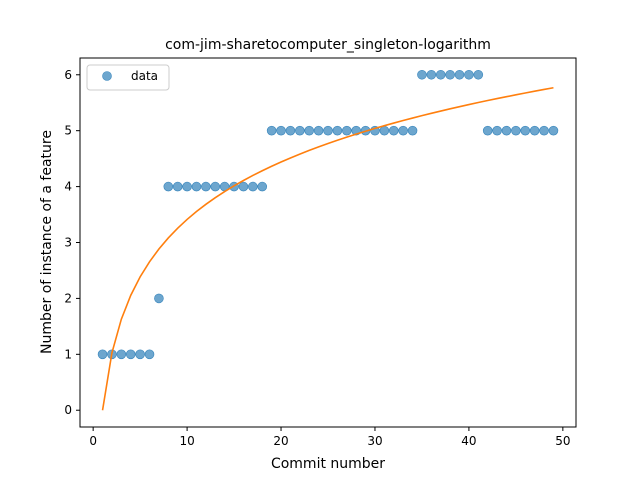 This screenshot has height=480, width=640. What do you see at coordinates (107, 76) in the screenshot?
I see `legend-marker-data` at bounding box center [107, 76].